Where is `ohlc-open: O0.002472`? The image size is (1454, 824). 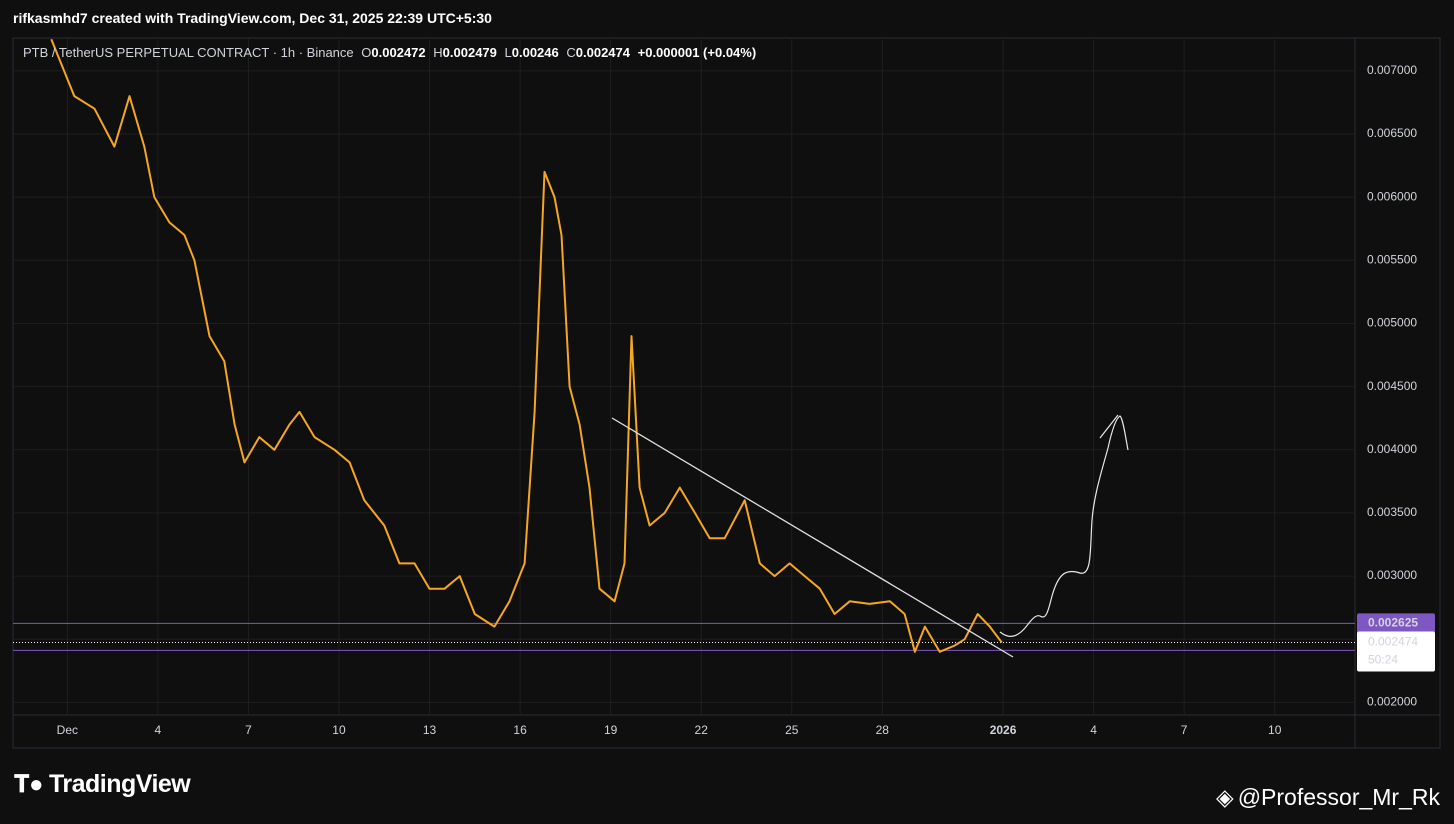 ohlc-open: O0.002472 is located at coordinates (393, 52).